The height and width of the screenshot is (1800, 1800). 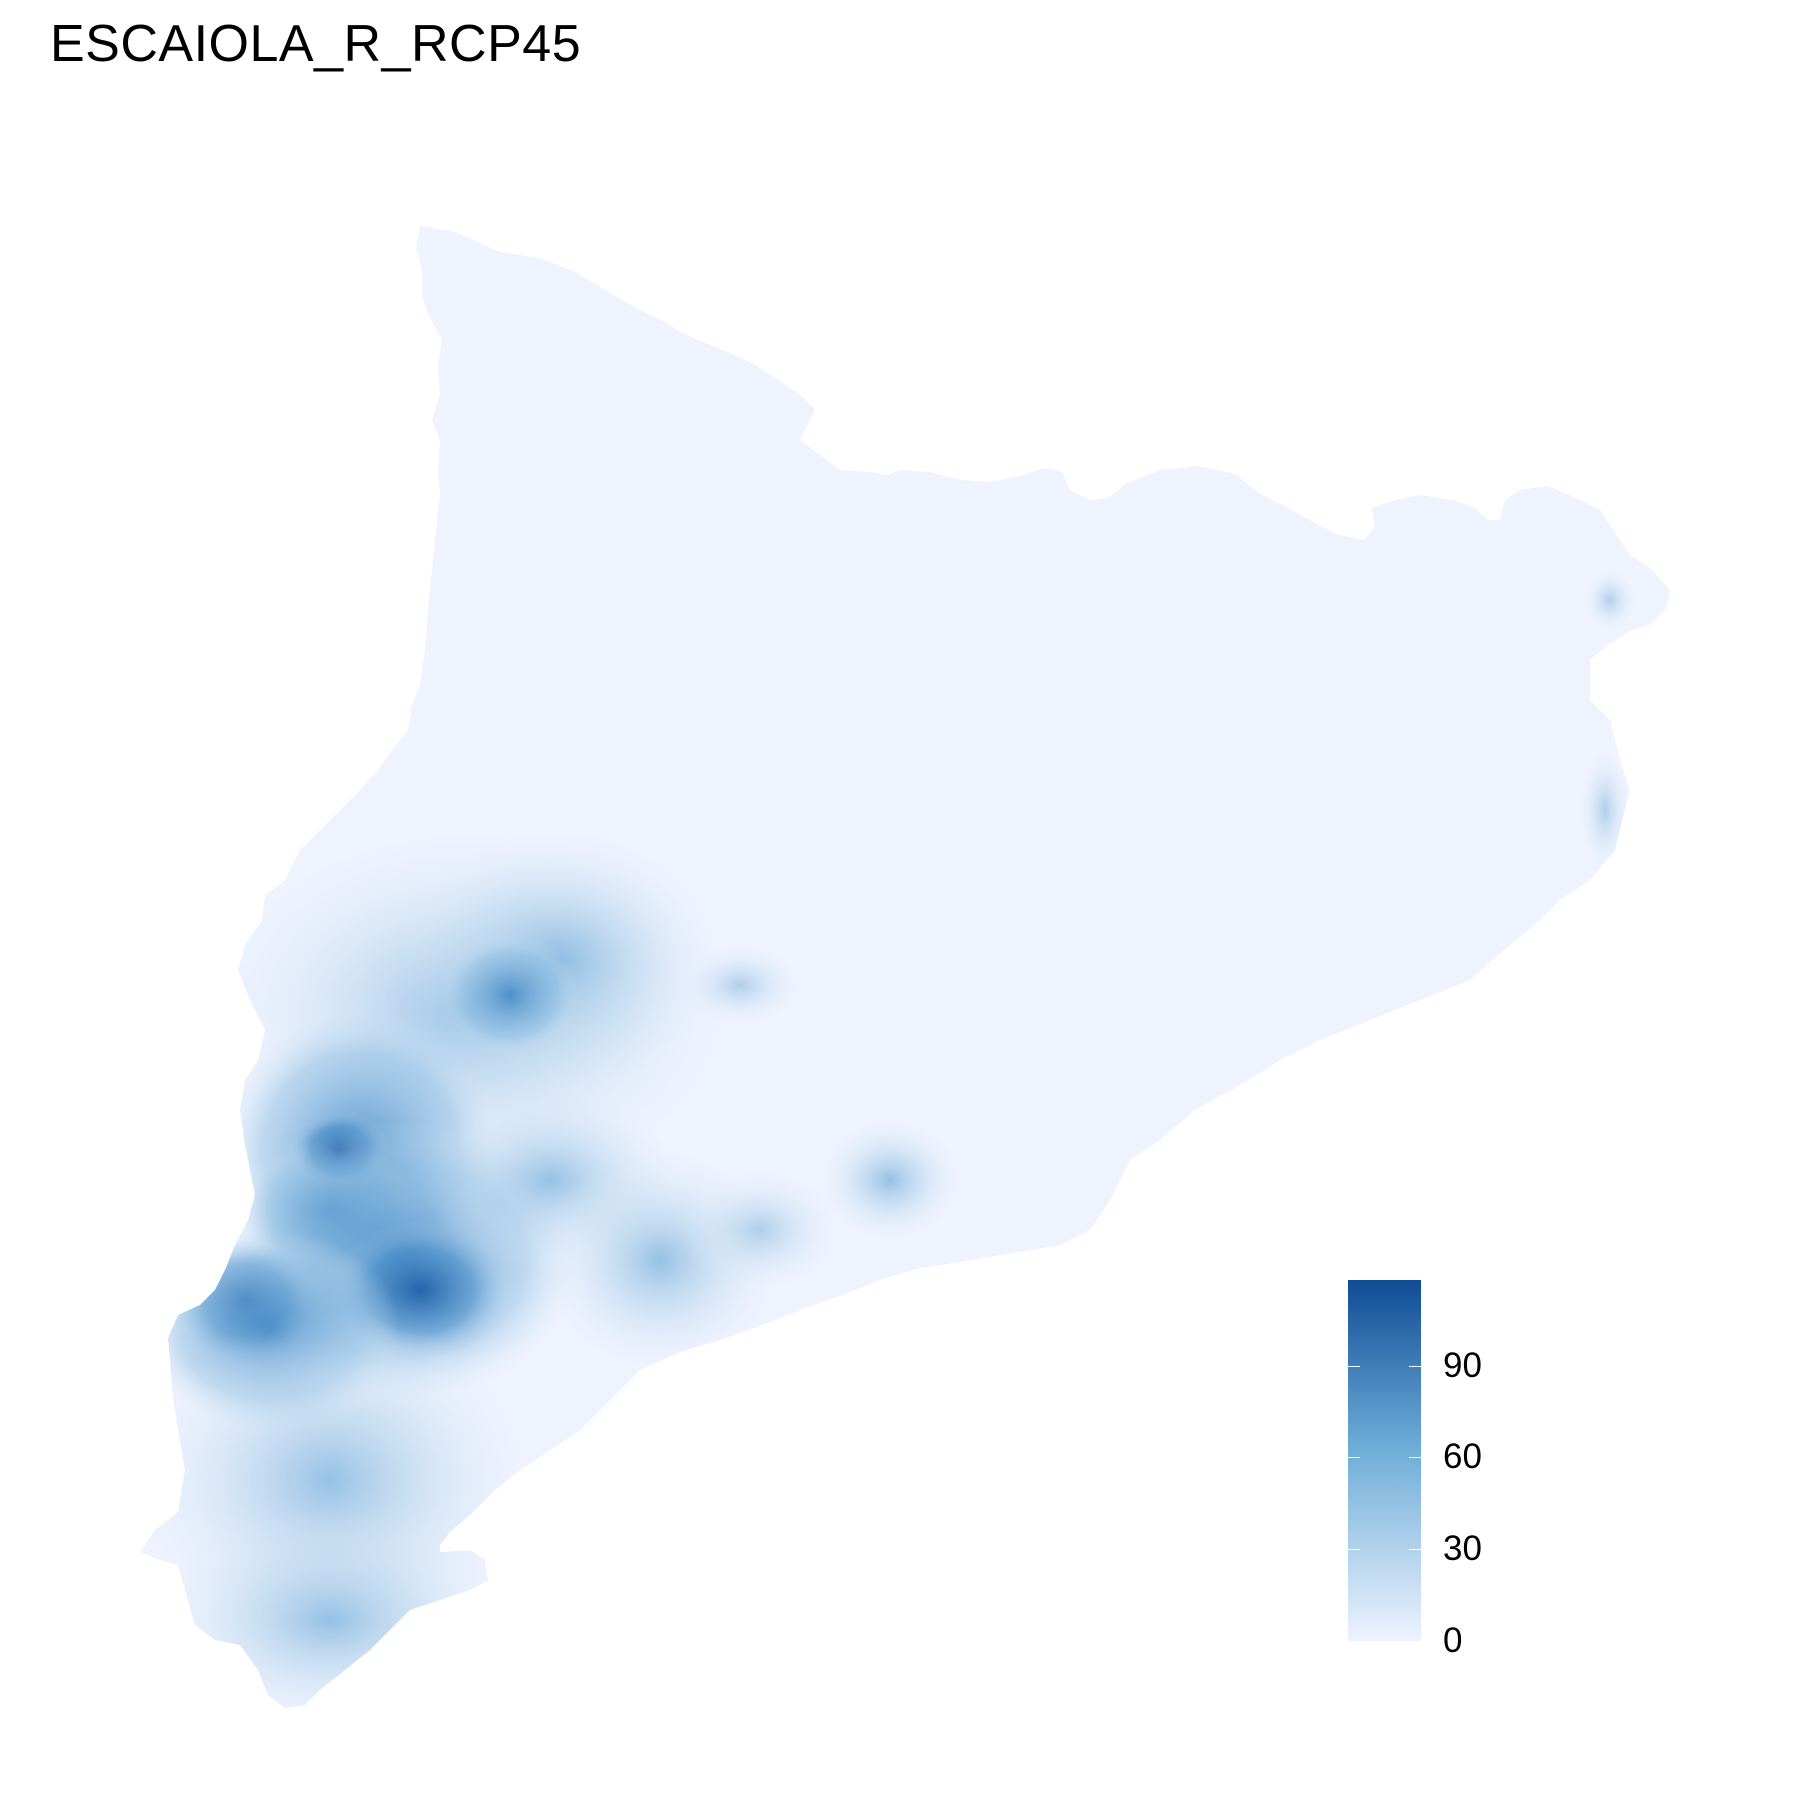 What do you see at coordinates (316, 44) in the screenshot?
I see `map-title: ESCAIOLA_R_RCP45` at bounding box center [316, 44].